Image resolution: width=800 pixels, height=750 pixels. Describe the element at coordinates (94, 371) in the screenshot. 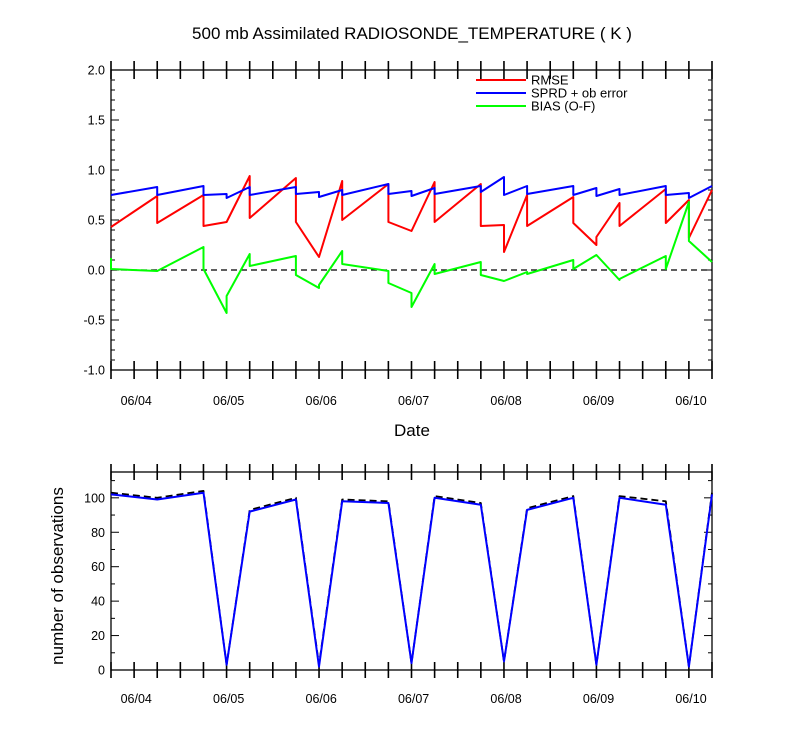

I see `top-y-tick-label: -1.0` at that location.